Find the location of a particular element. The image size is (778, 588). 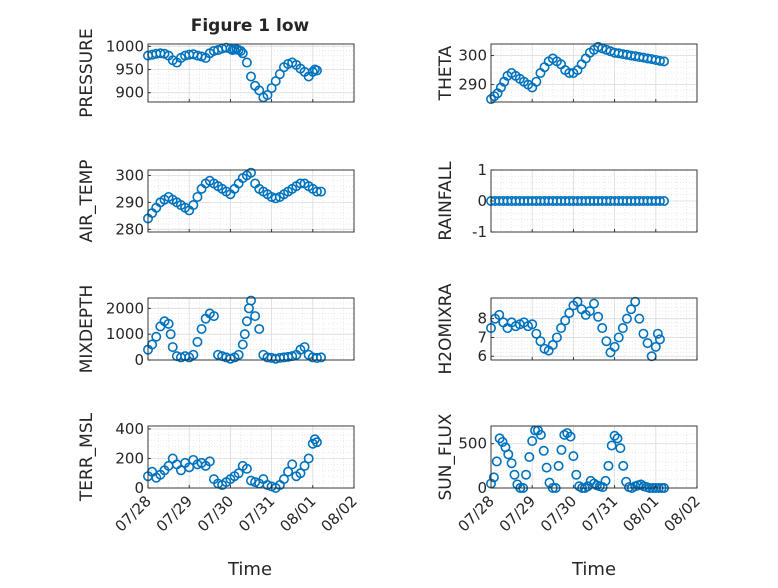

ylabel: TERR_MSL is located at coordinates (87, 457).